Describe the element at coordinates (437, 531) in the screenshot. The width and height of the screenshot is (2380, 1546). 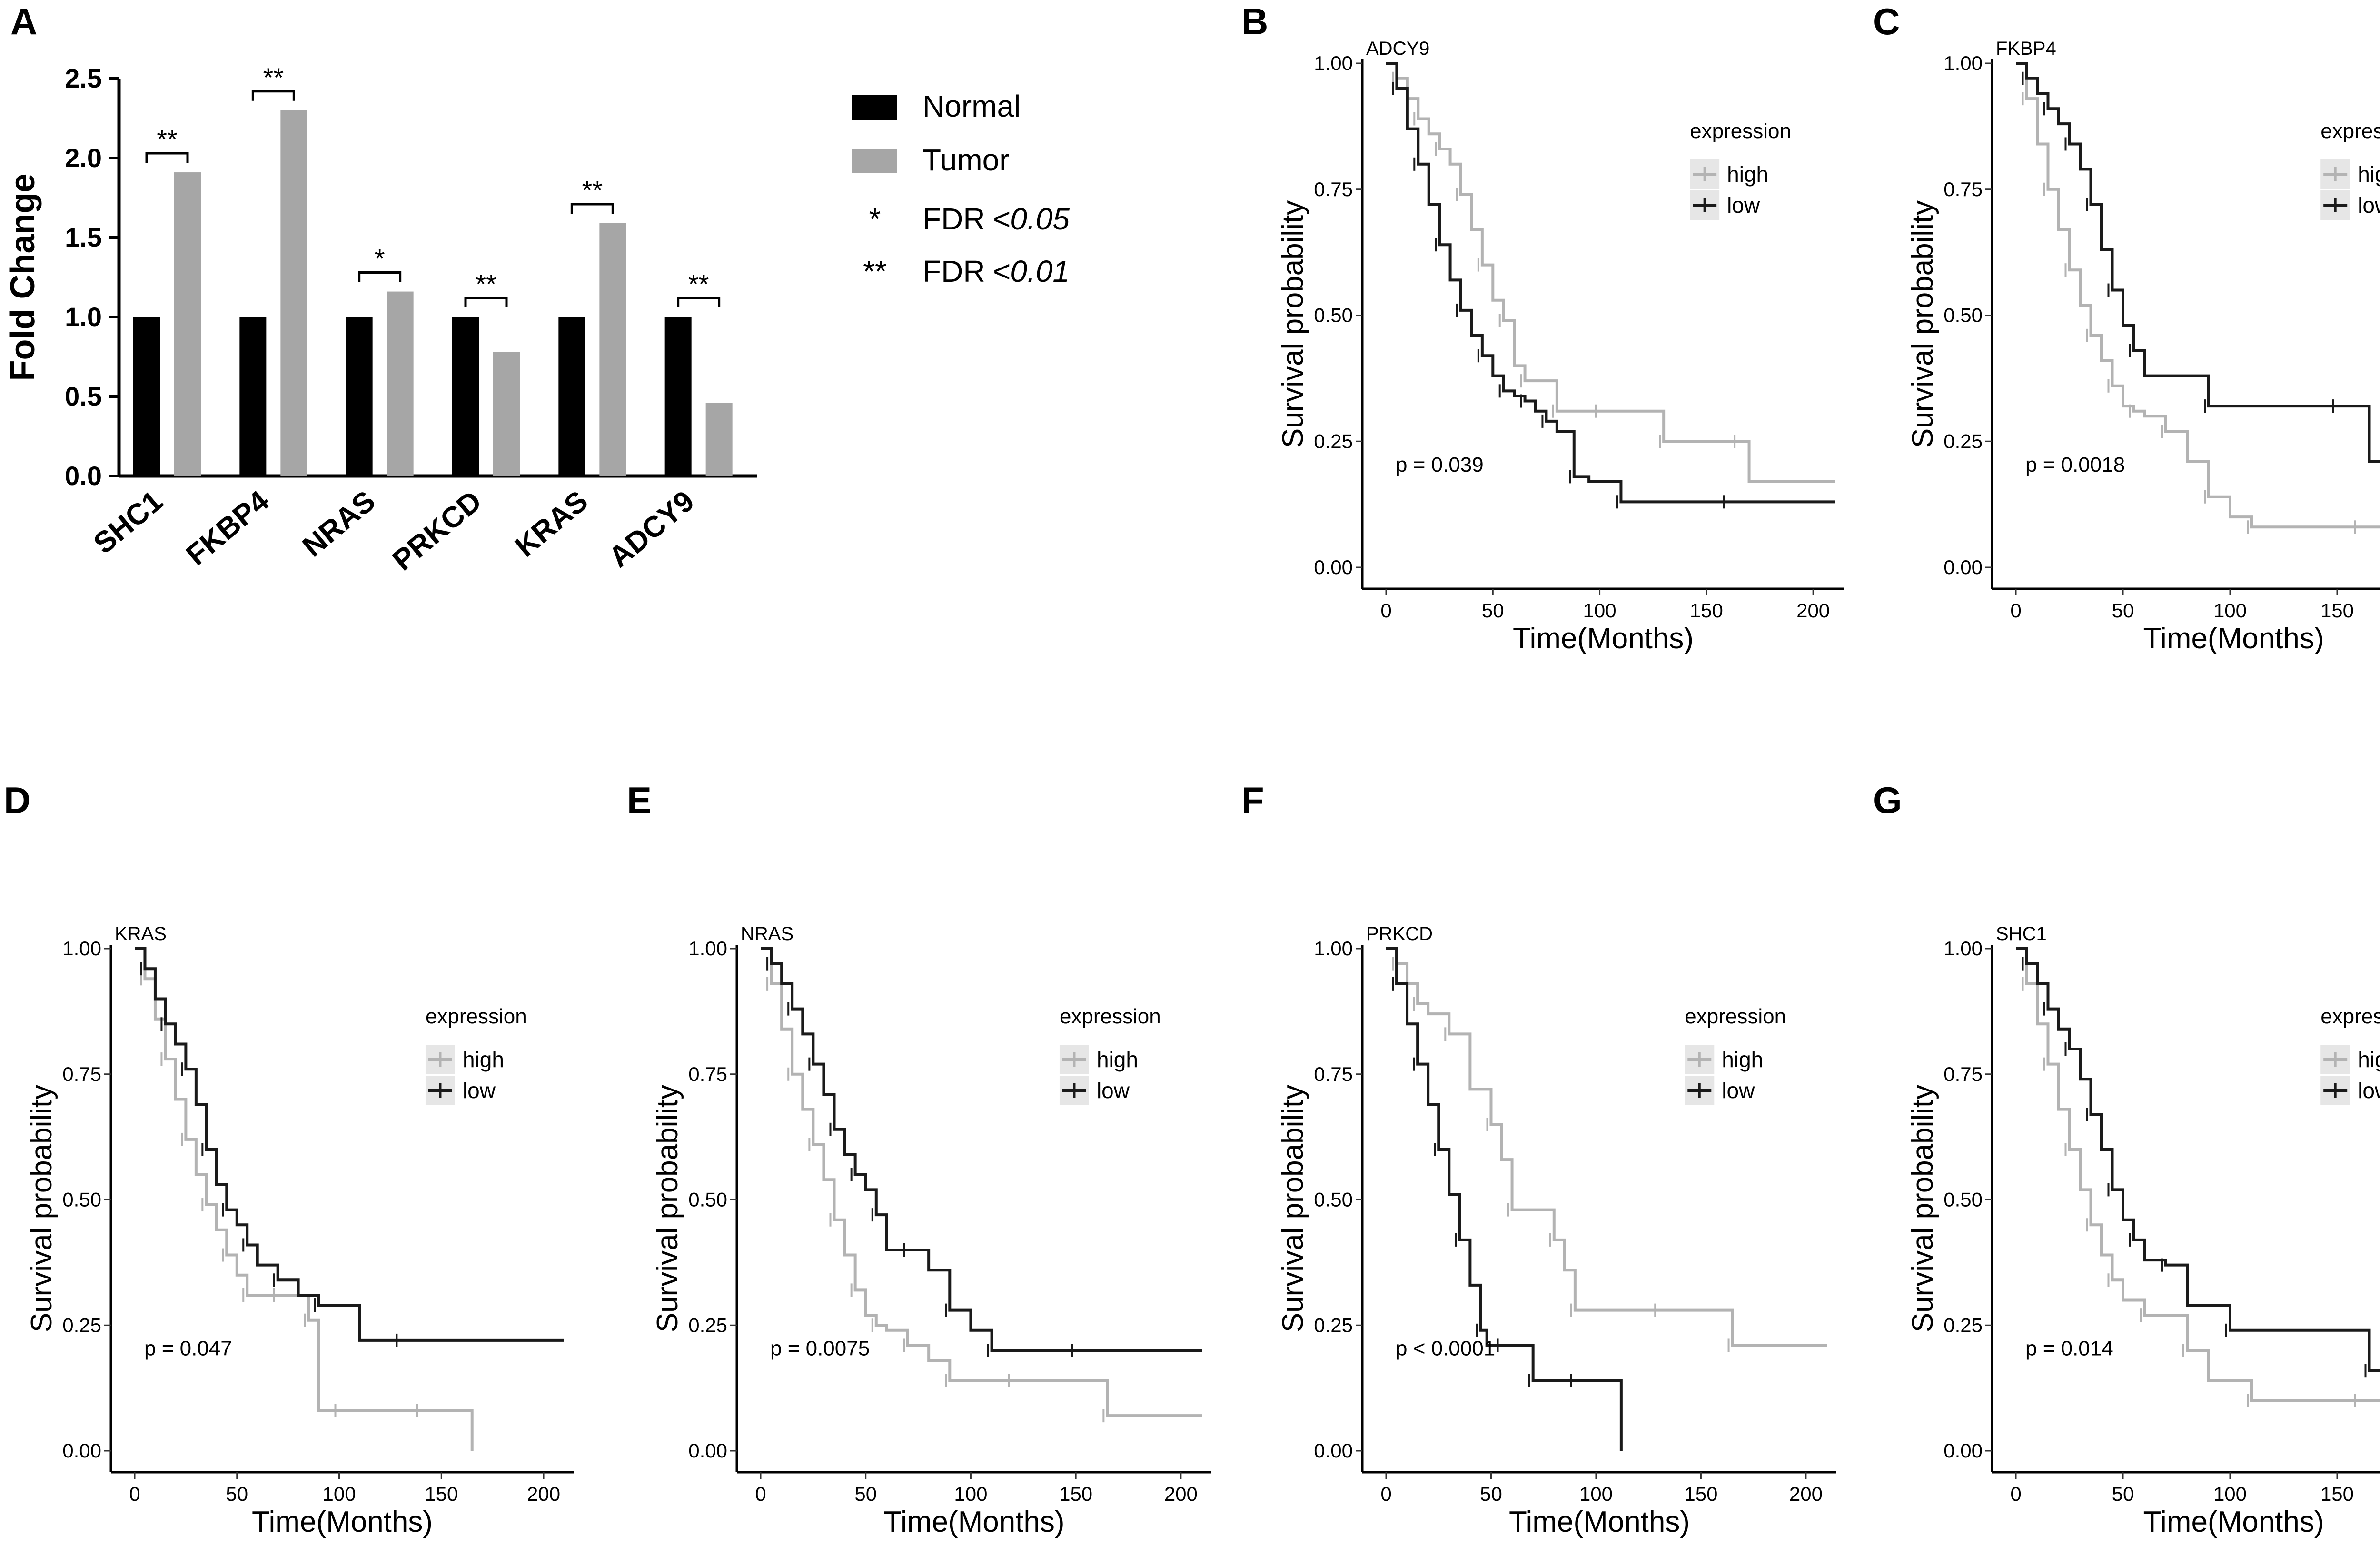
I see `x-category-label: PRKCD` at that location.